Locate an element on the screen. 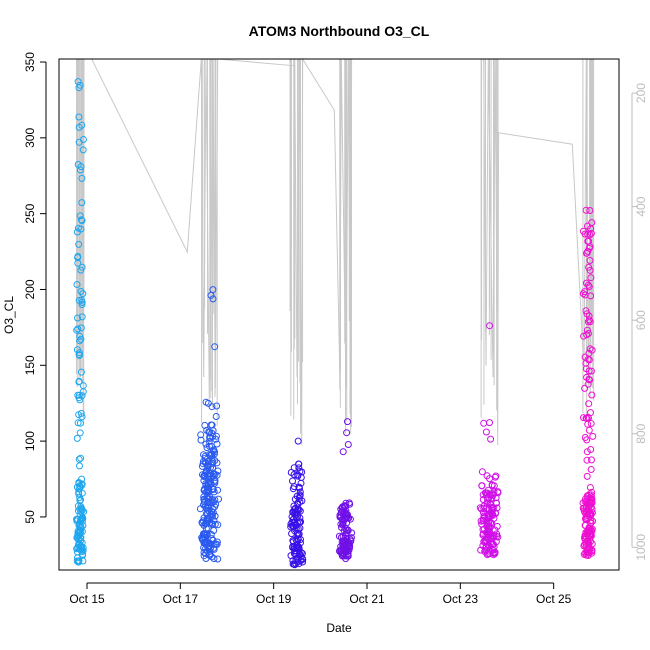 Image resolution: width=650 pixels, height=650 pixels. y-tick-label: 100 is located at coordinates (30, 441).